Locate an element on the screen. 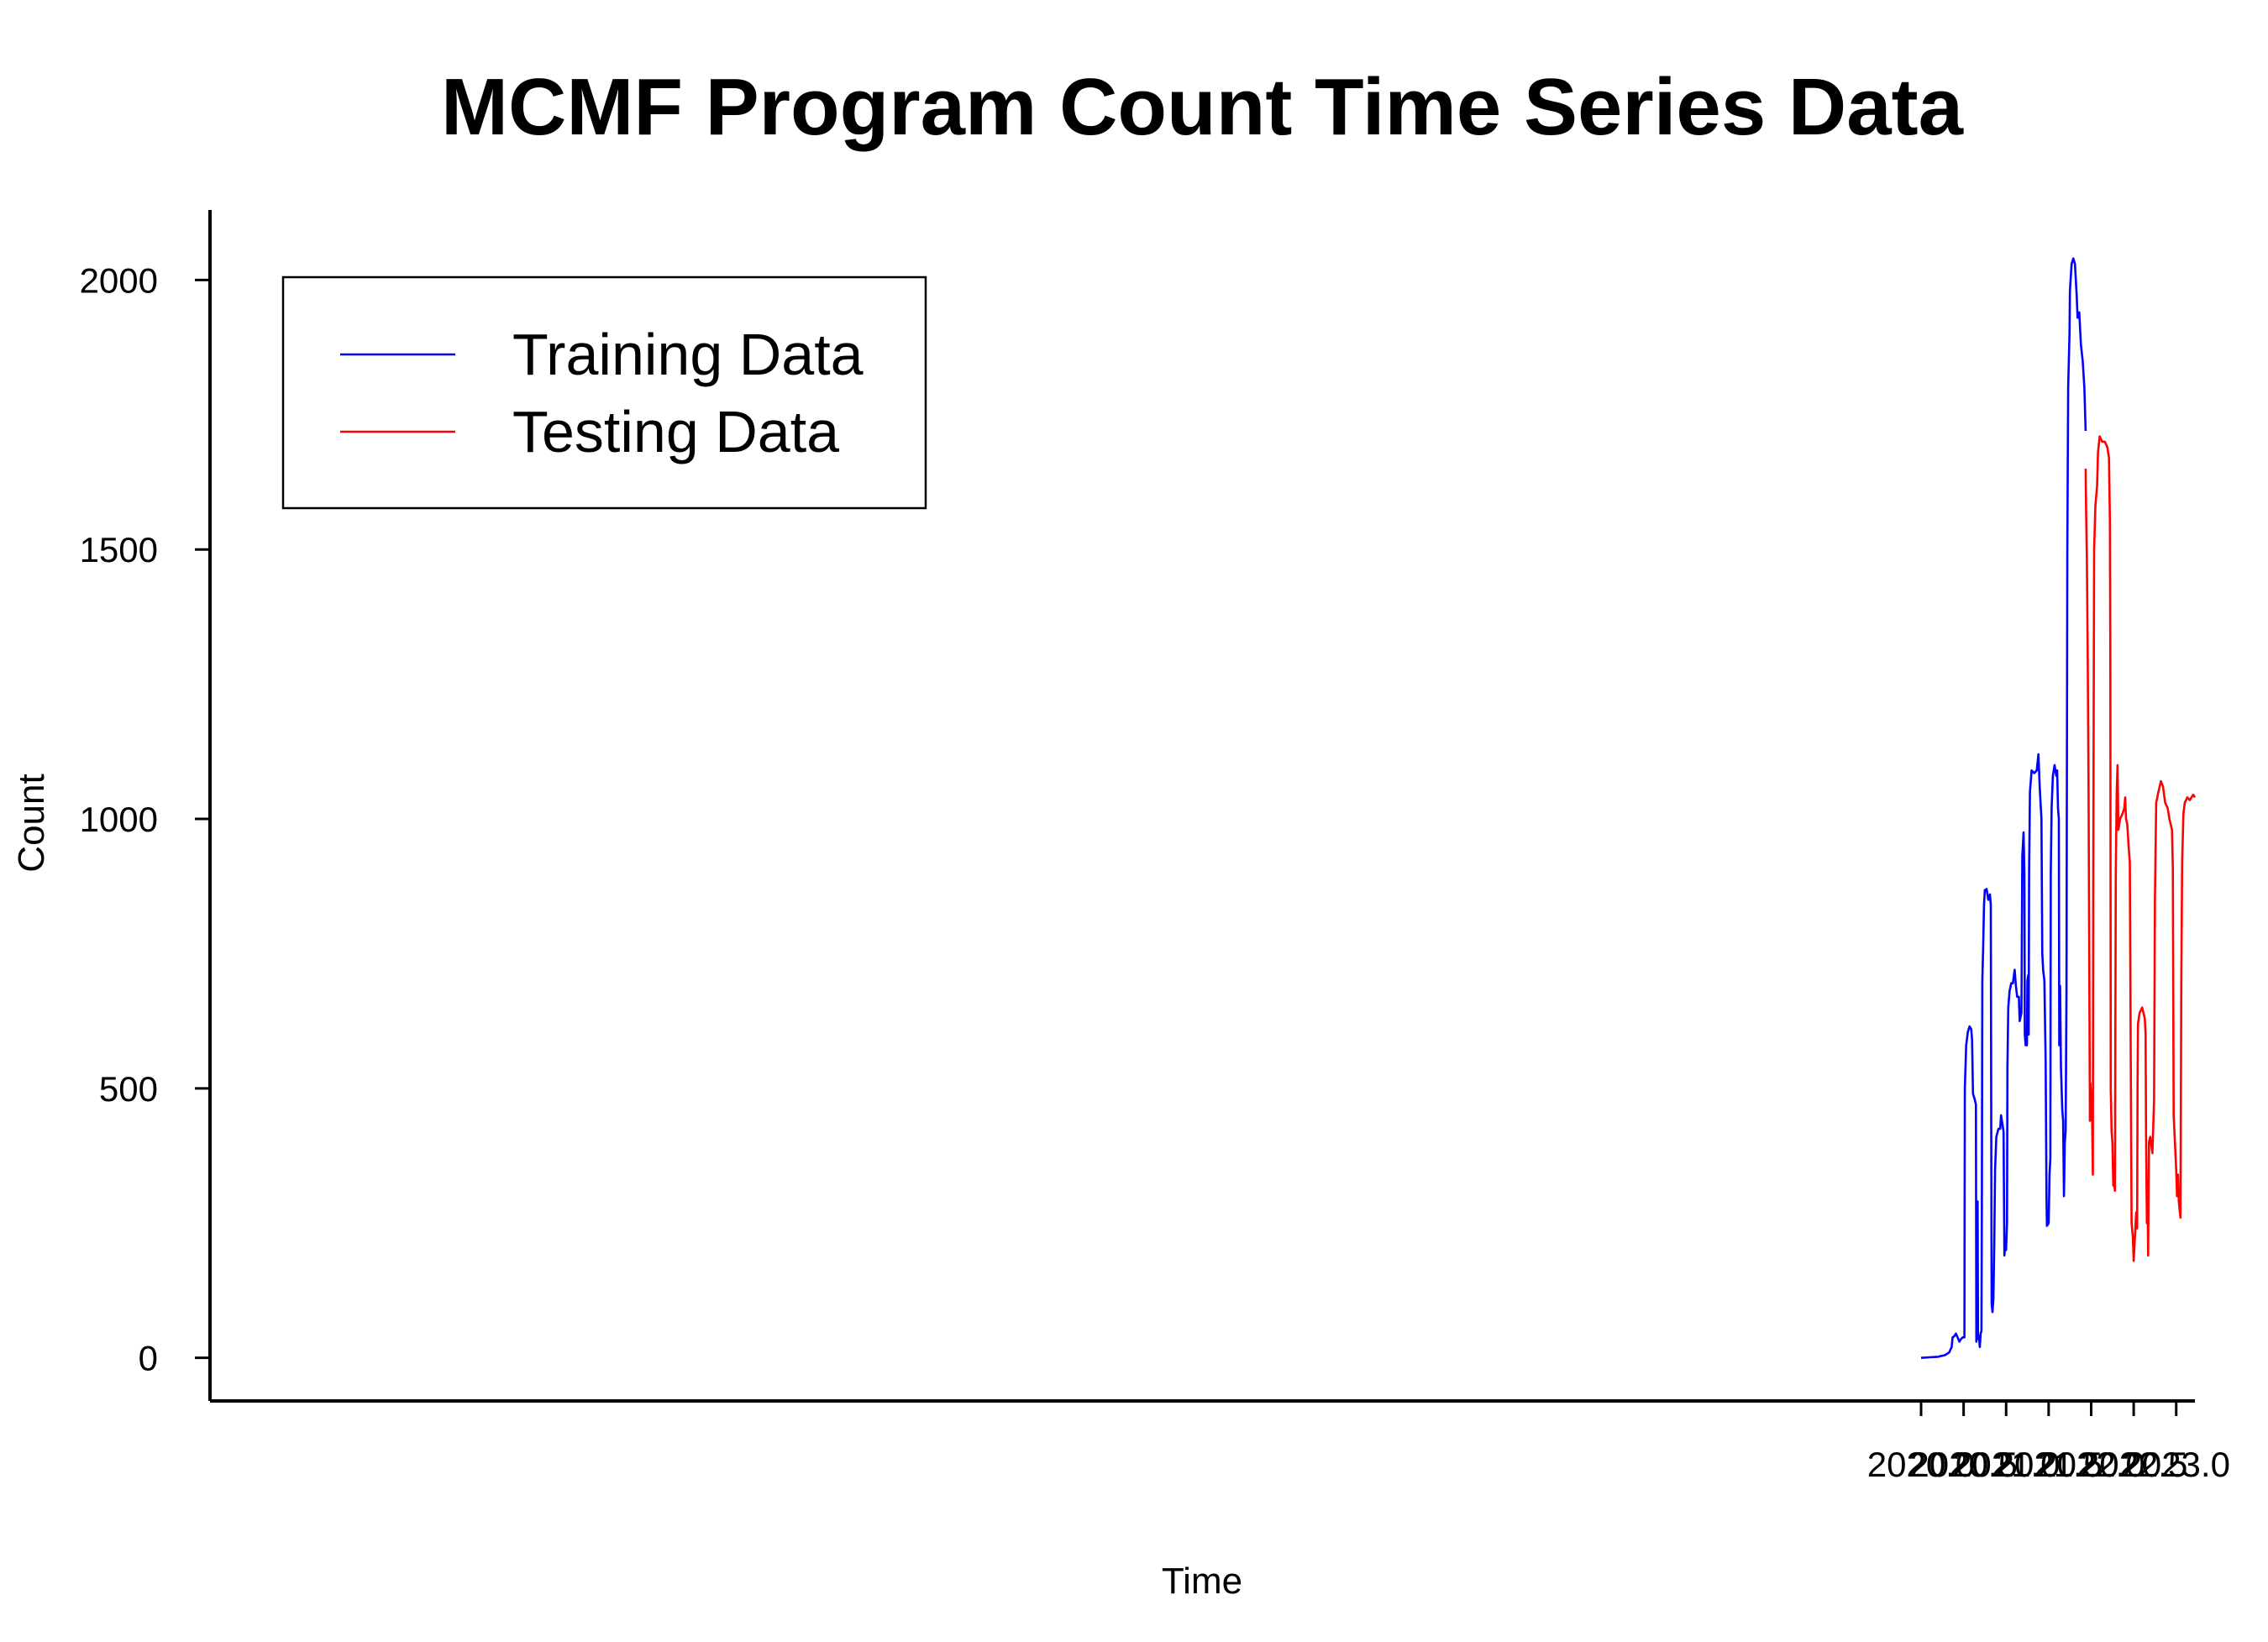 This screenshot has width=2268, height=1642. x-tick-label-6: 2023.0 is located at coordinates (2175, 1464).